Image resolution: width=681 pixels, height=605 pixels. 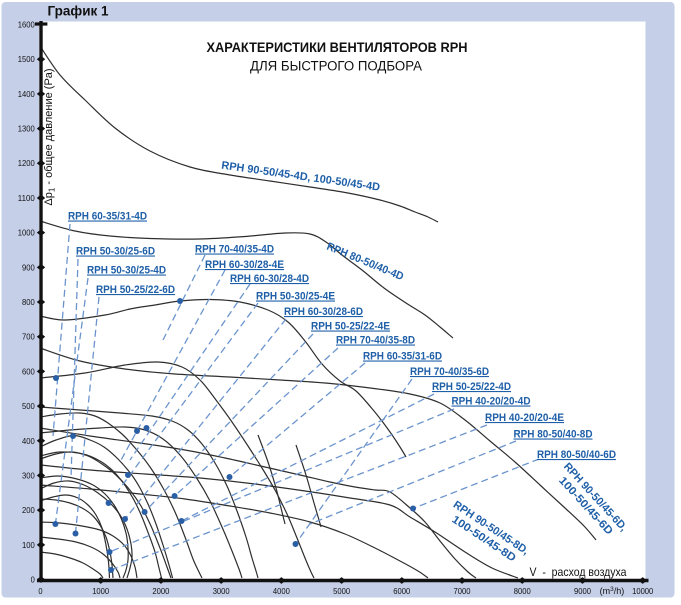 What do you see at coordinates (28, 267) in the screenshot?
I see `svg-text: 900` at bounding box center [28, 267].